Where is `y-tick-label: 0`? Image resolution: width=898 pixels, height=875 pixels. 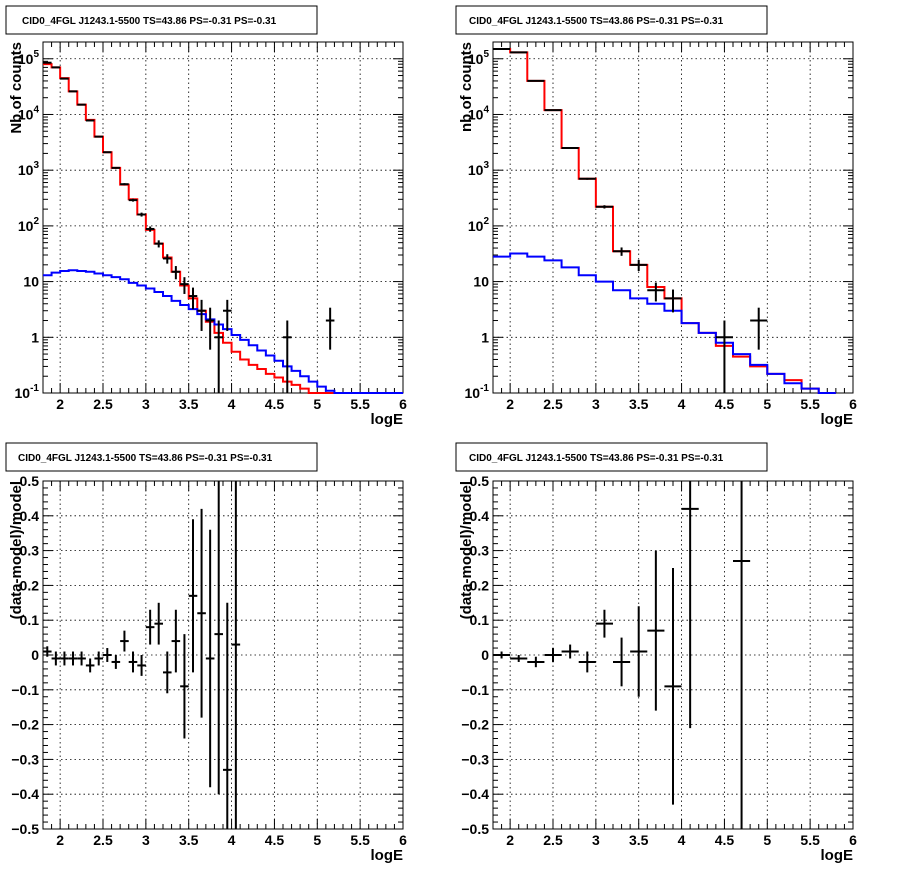
y-tick-label: 0 is located at coordinates (485, 655).